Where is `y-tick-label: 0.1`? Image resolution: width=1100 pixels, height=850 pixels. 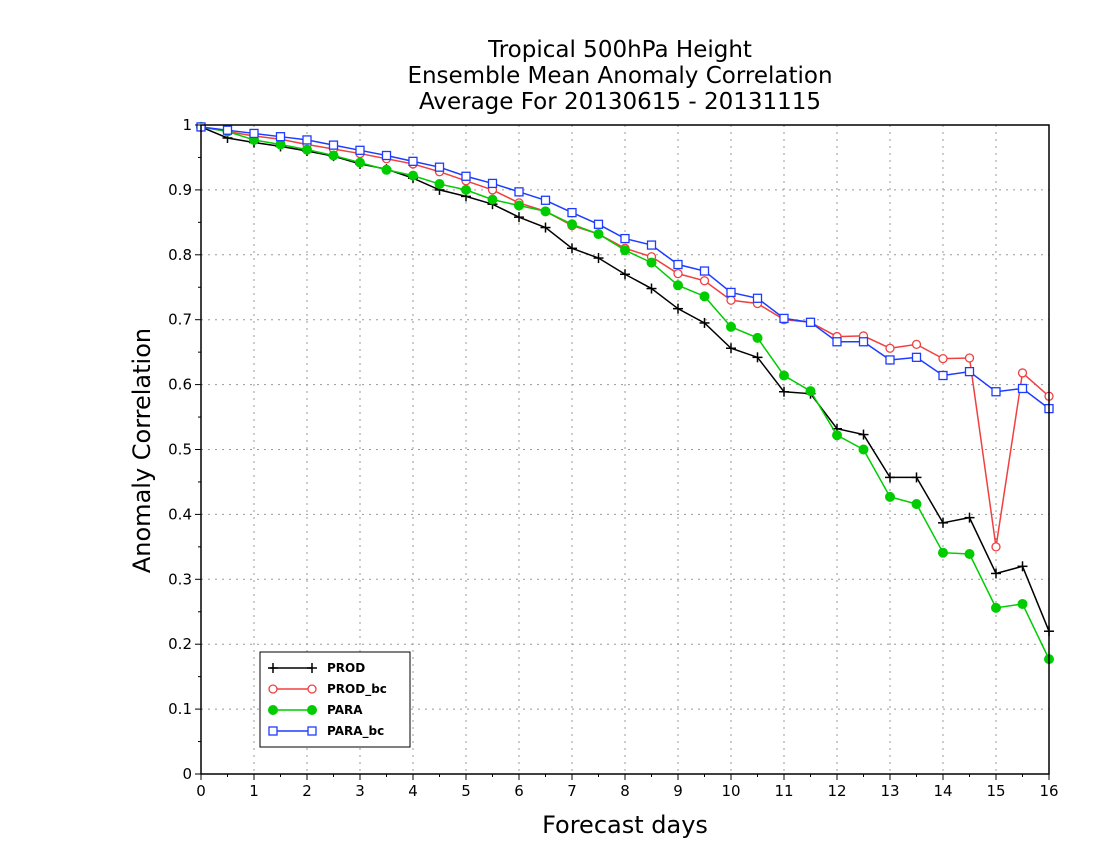
y-tick-label: 0.1 is located at coordinates (180, 709).